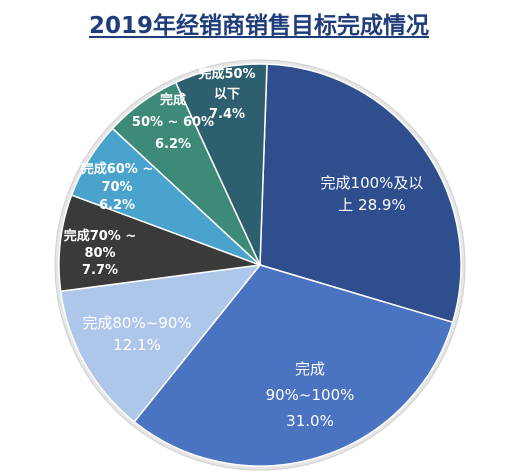  I want to click on pie-slice-label-2: 完成80%~90% 12.1%, so click(136, 334).